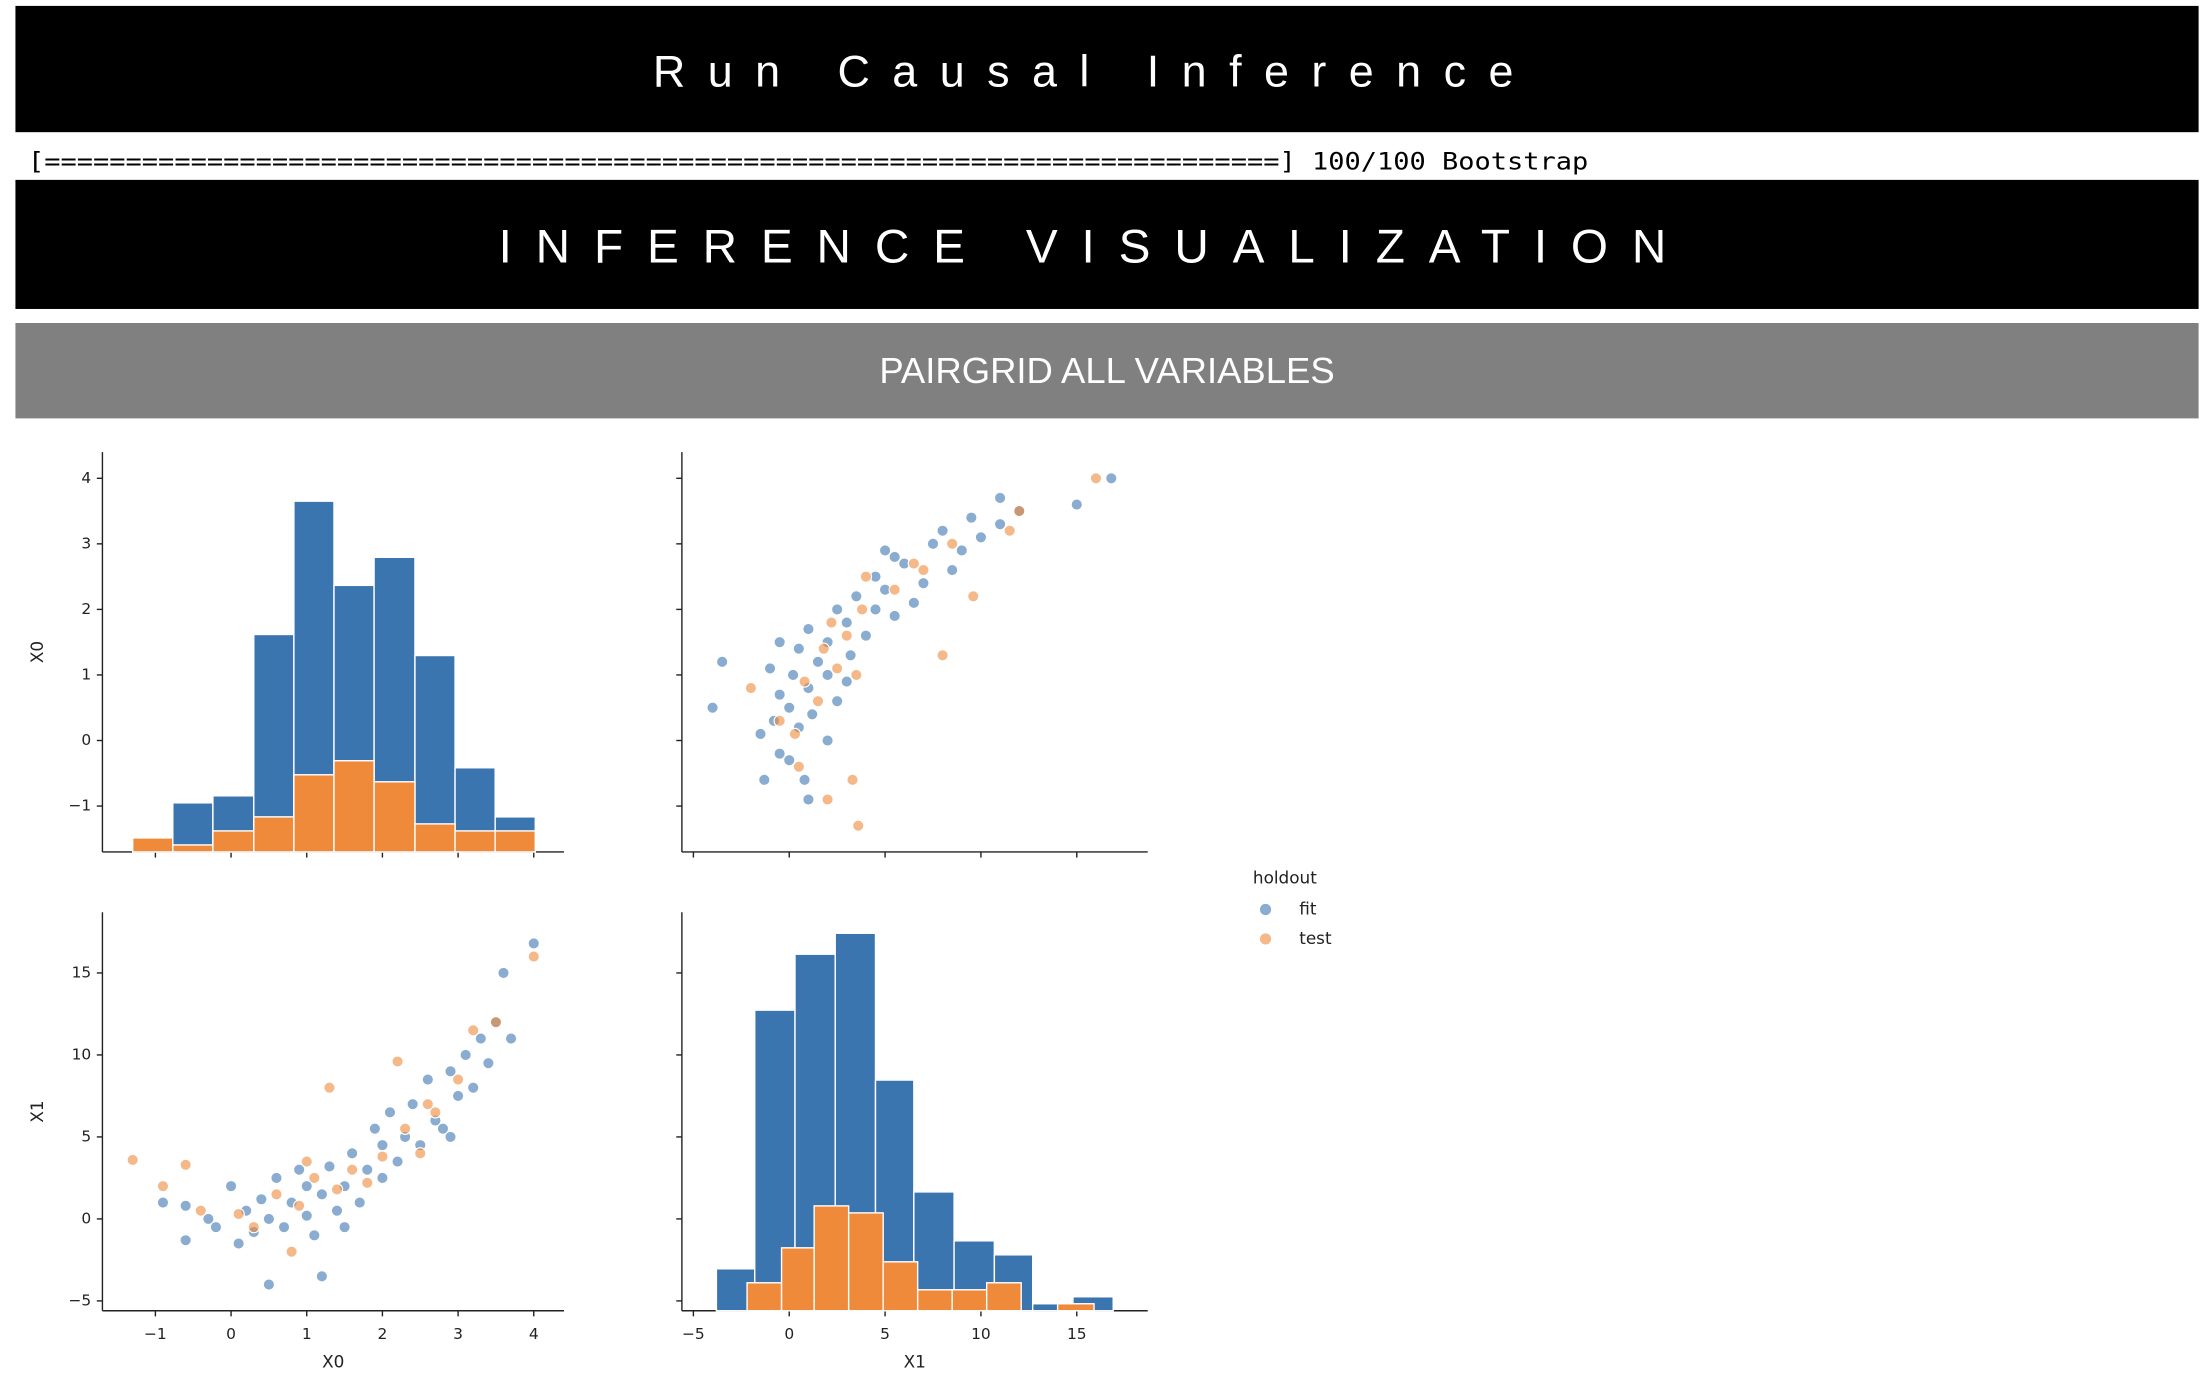  What do you see at coordinates (86, 478) in the screenshot?
I see `y-tick-label: 4` at bounding box center [86, 478].